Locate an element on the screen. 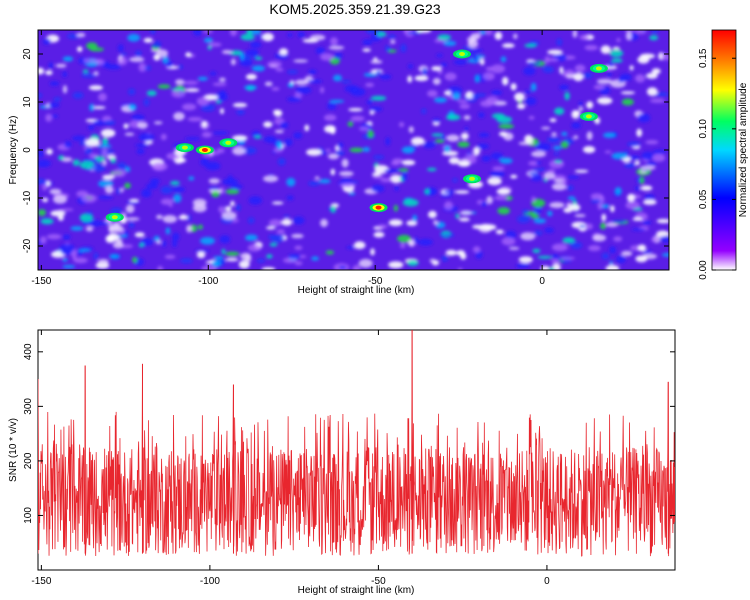  colorbar-tick-label: 0.10 is located at coordinates (703, 129).